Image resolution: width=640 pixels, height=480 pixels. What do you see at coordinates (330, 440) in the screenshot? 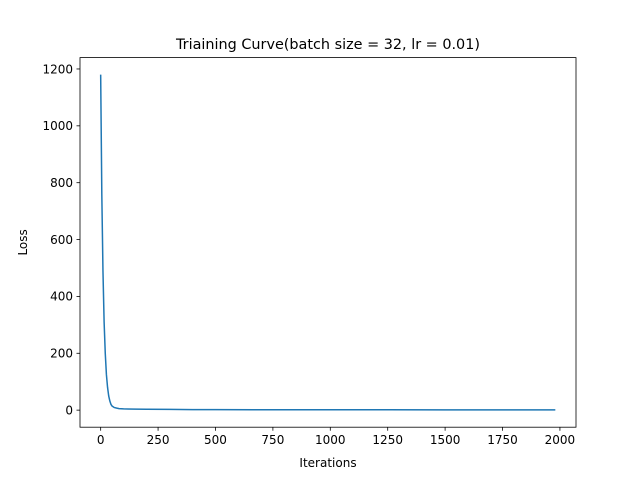
I see `x-tick-label: 1000` at bounding box center [330, 440].